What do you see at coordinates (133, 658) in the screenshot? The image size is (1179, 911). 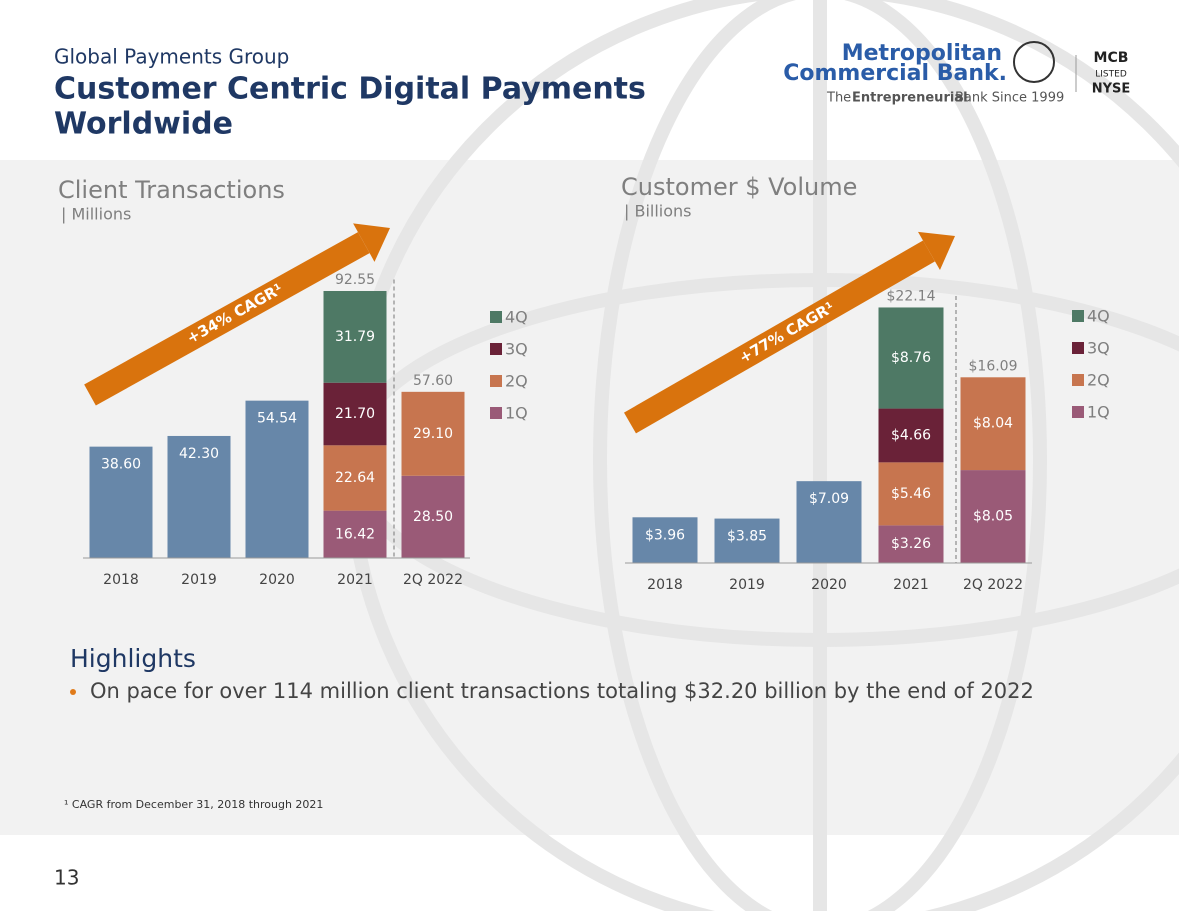 I see `highlights-heading: Highlights` at bounding box center [133, 658].